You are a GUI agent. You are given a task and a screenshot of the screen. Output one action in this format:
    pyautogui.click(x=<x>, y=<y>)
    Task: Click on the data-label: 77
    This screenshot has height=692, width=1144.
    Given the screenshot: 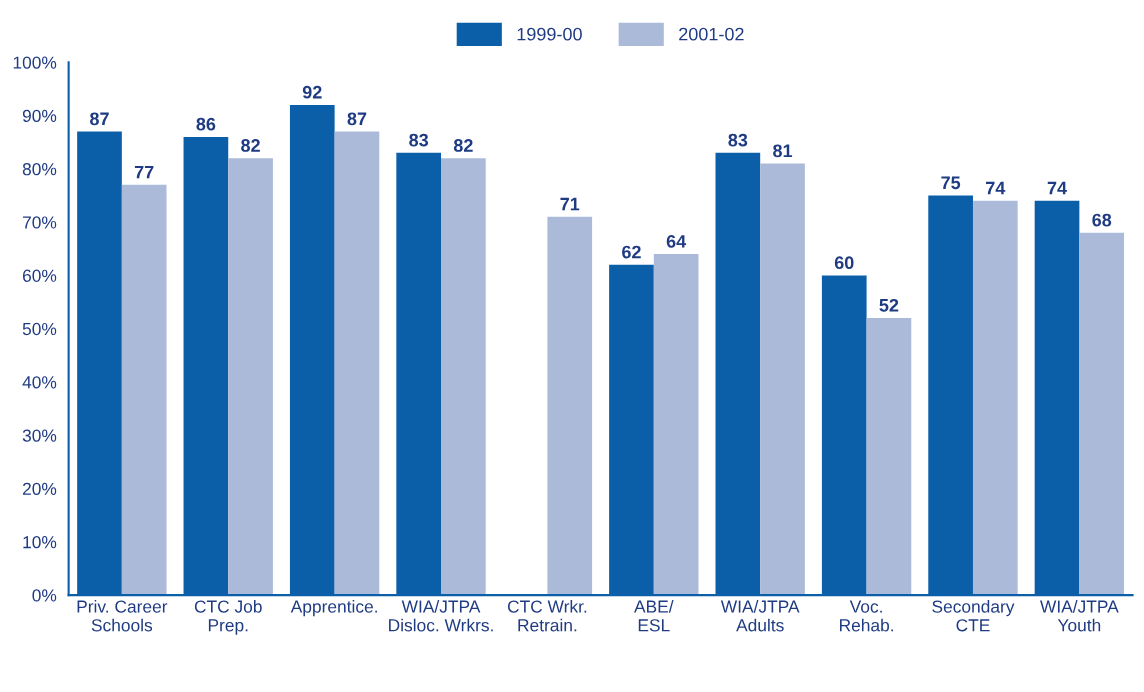 What is the action you would take?
    pyautogui.click(x=144, y=172)
    